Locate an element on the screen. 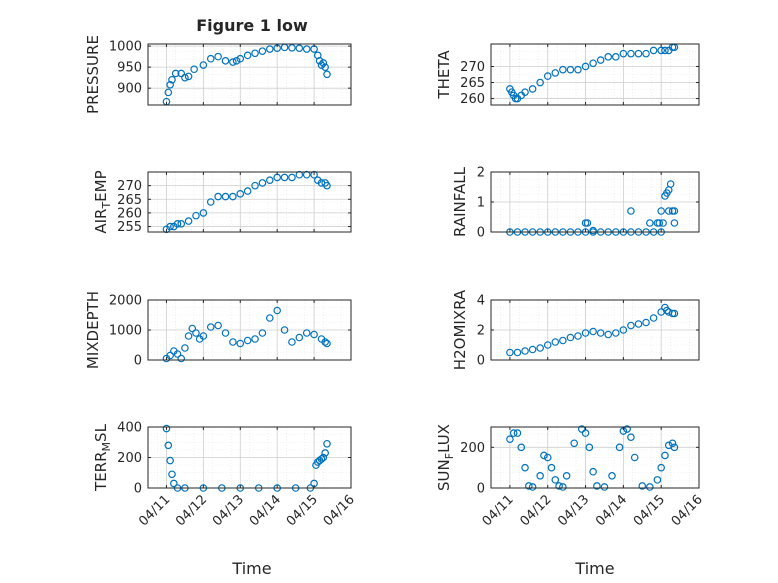  y-tick-label: 900 is located at coordinates (129, 89).